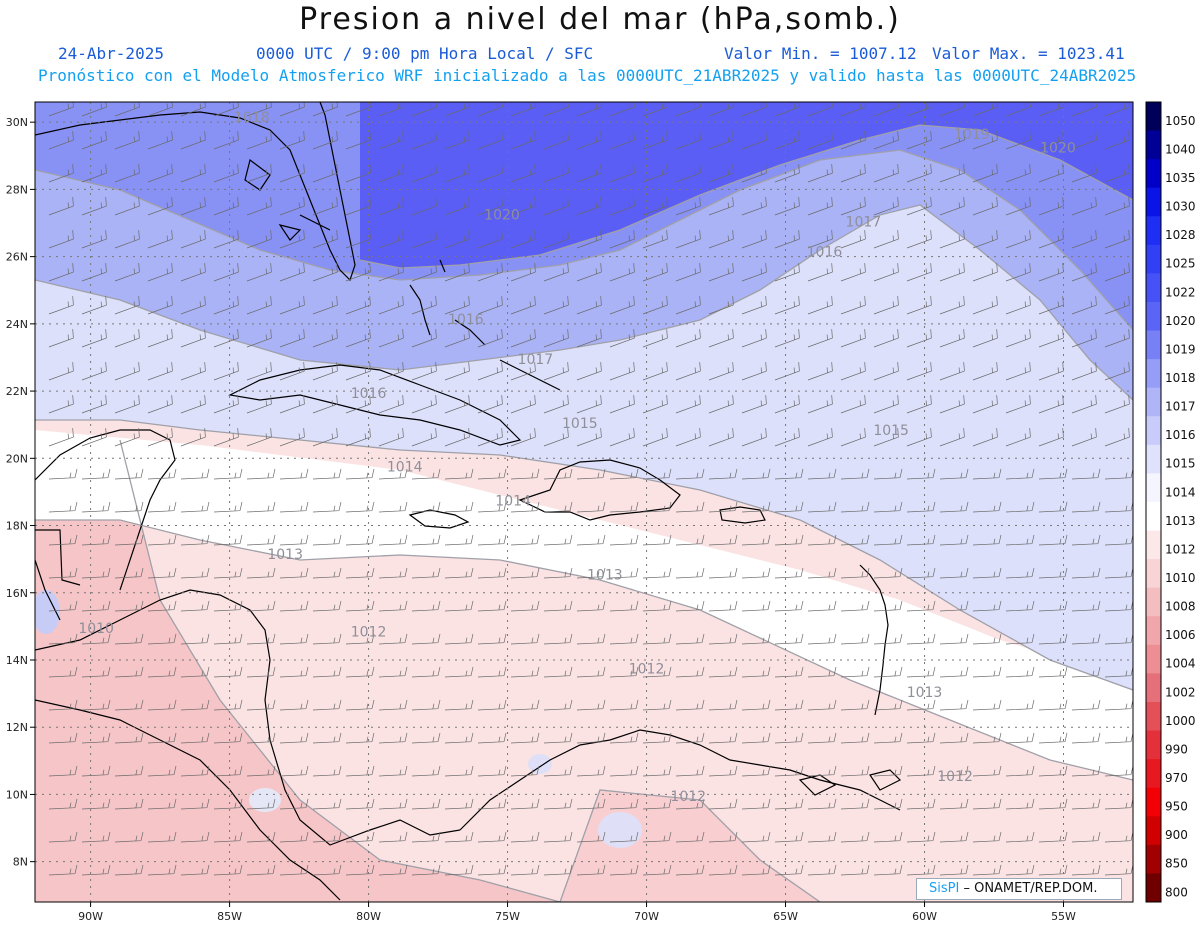  What do you see at coordinates (1180, 321) in the screenshot?
I see `colorbar-label: 1020` at bounding box center [1180, 321].